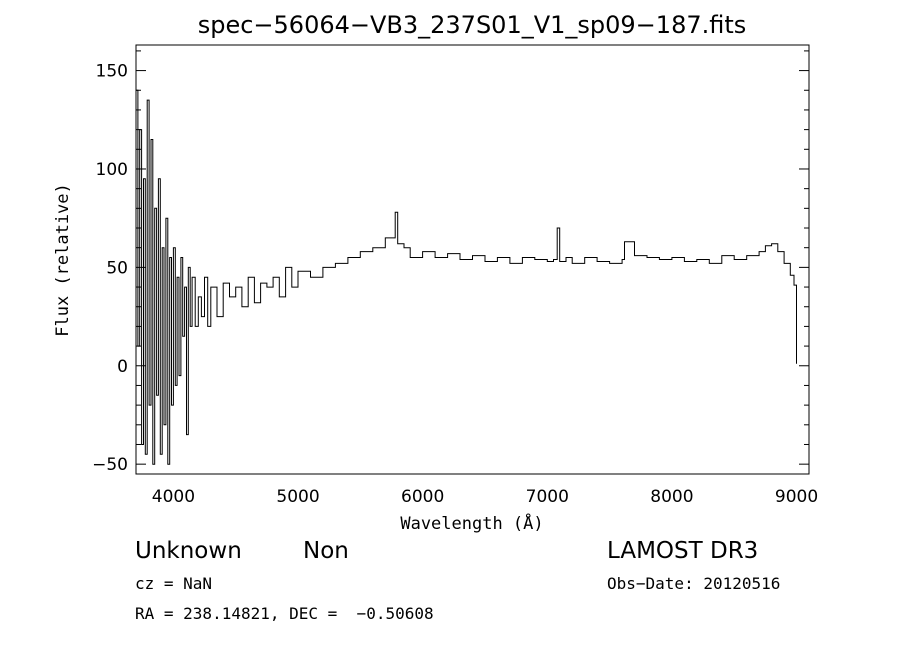 This screenshot has width=900, height=649. Describe the element at coordinates (112, 72) in the screenshot. I see `y-tick-label: 150` at that location.